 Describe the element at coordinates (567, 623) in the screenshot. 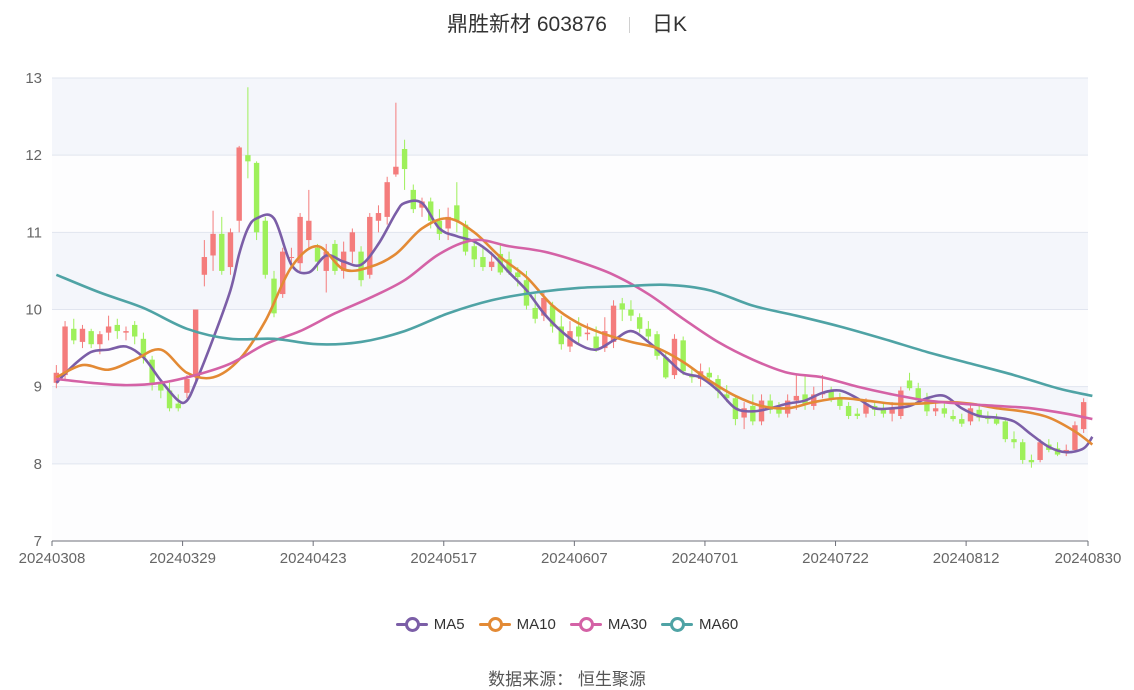

I see `chart-legend: MA5 MA10 MA30 MA60` at that location.